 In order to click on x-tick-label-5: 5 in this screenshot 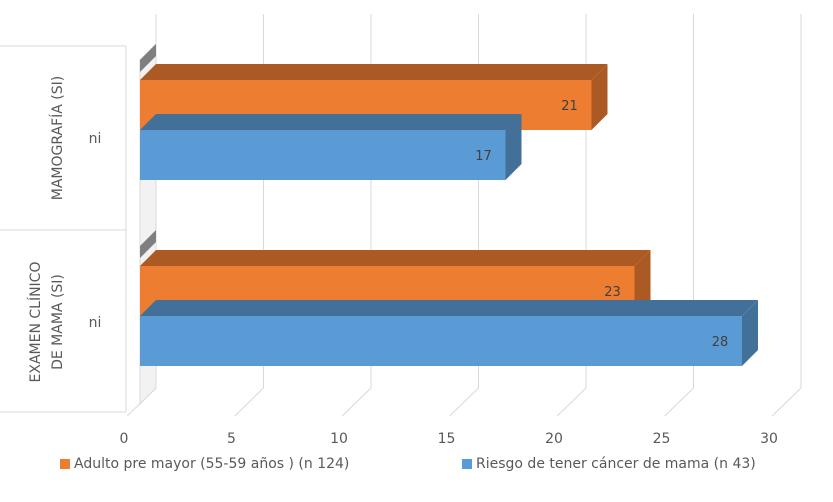, I will do `click(231, 439)`.